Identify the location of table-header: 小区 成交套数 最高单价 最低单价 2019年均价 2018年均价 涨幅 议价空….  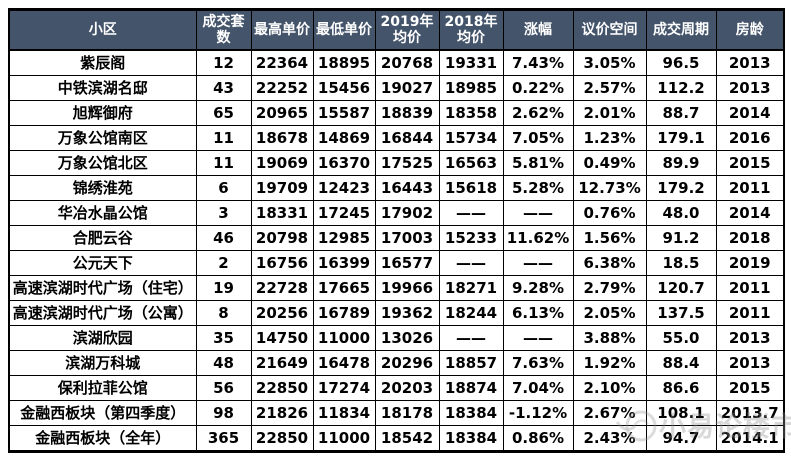
(396, 30).